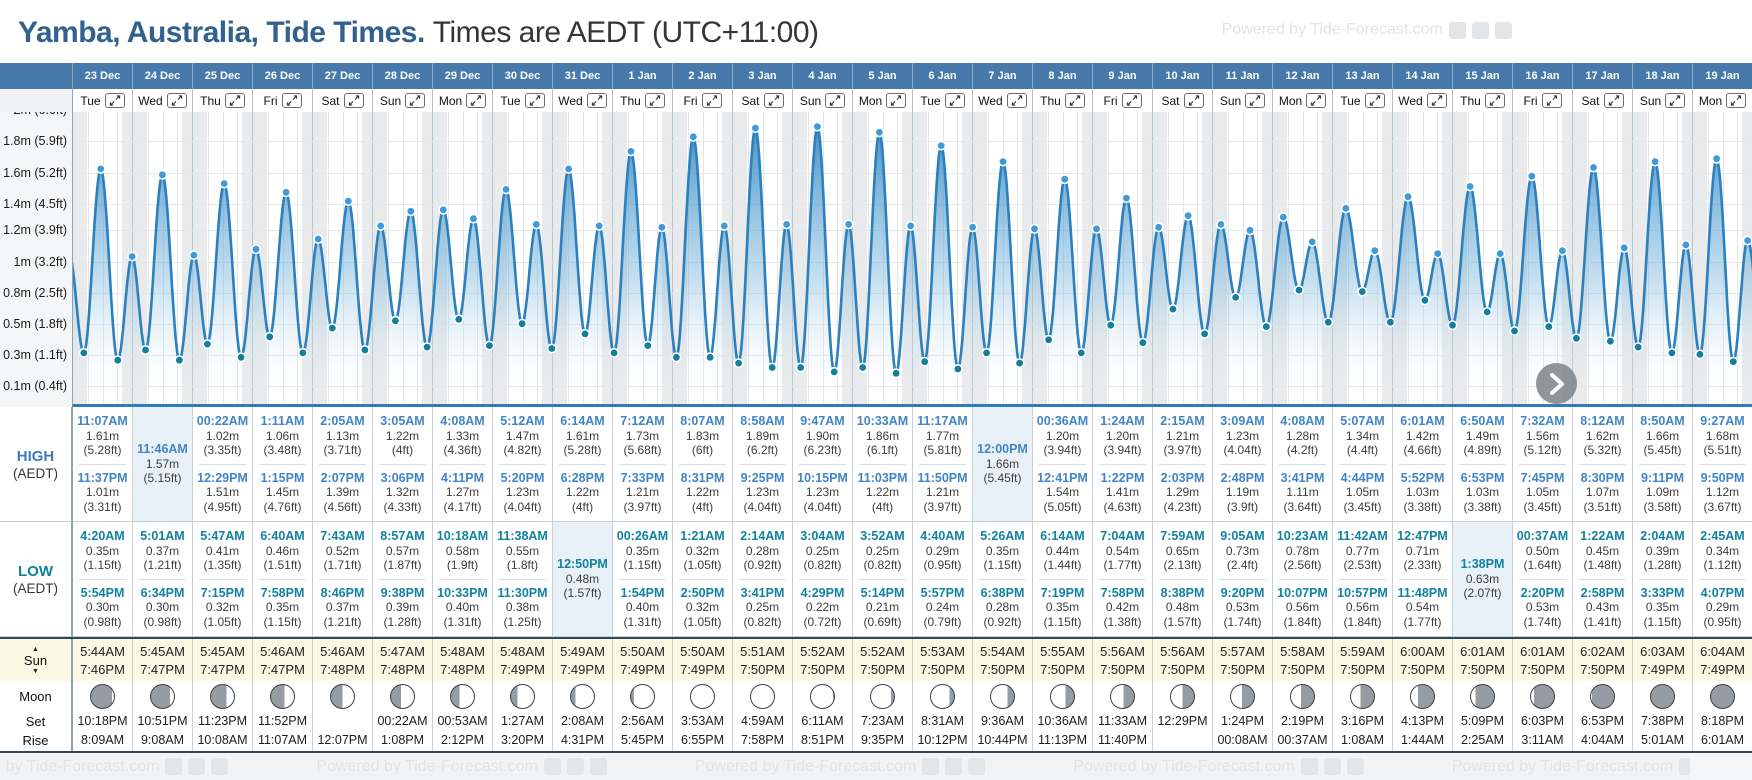  I want to click on tide-time: 8:46PM, so click(342, 592).